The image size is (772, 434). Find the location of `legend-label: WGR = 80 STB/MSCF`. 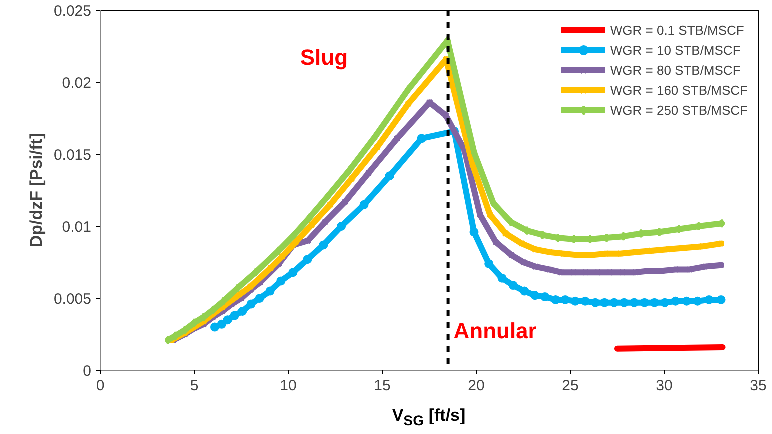

legend-label: WGR = 80 STB/MSCF is located at coordinates (675, 70).